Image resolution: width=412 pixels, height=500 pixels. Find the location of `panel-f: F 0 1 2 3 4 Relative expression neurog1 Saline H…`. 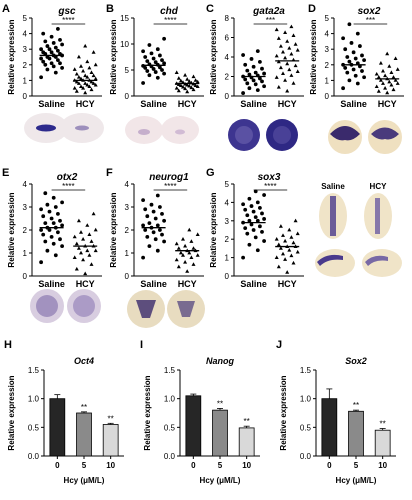

panel-f: F 0 1 2 3 4 Relative expression neurog1 Saline H… is located at coordinates (155, 247).